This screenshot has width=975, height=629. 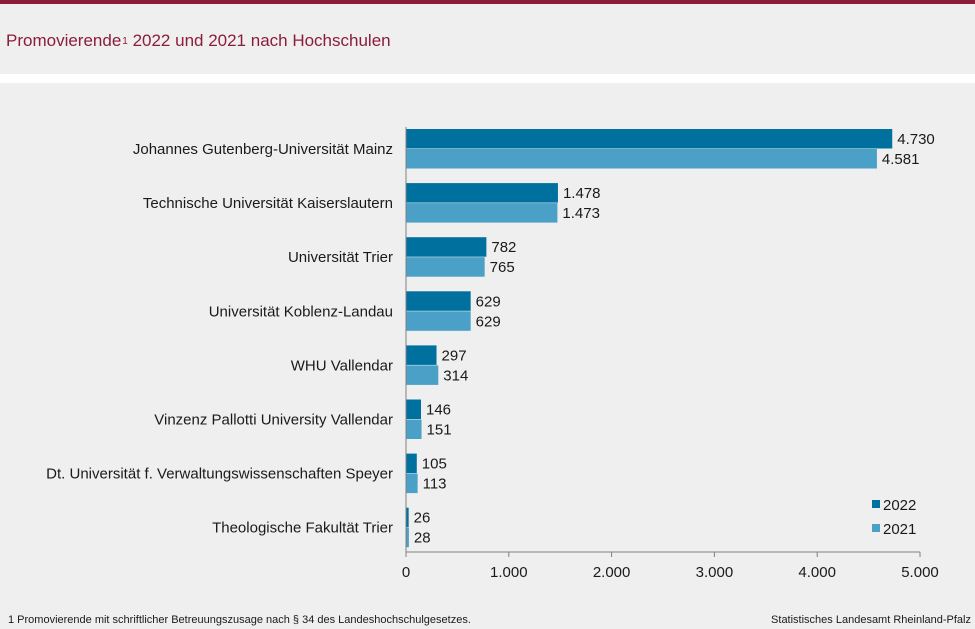 What do you see at coordinates (876, 528) in the screenshot?
I see `legend-swatch-2021` at bounding box center [876, 528].